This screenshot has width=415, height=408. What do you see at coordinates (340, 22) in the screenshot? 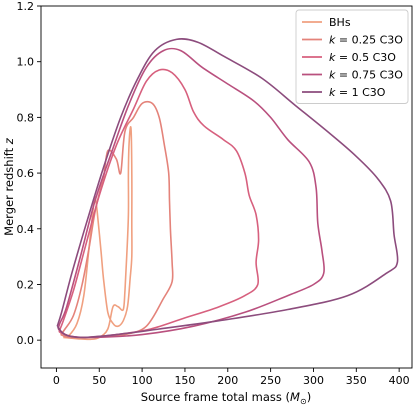
I see `legend-label-0: BHs` at bounding box center [340, 22].